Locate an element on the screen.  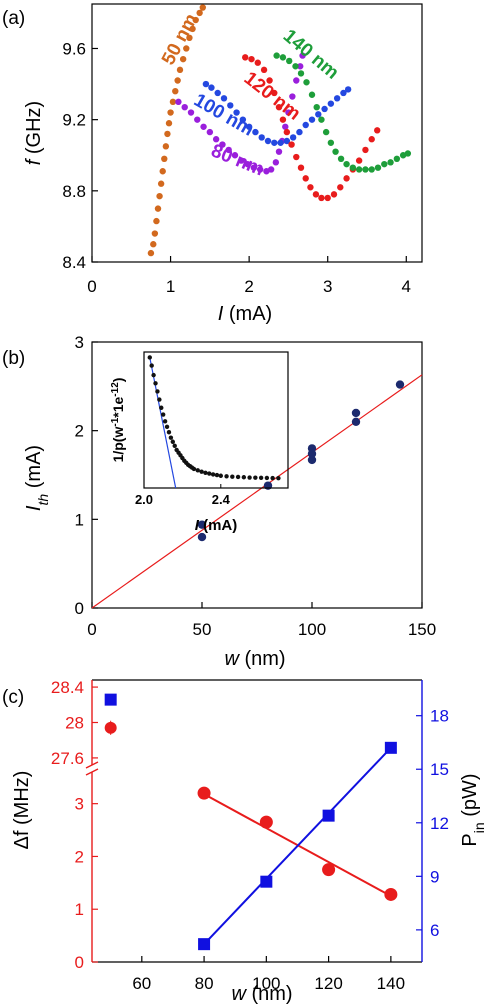
panel-a-xlabel-italic: I is located at coordinates (221, 314).